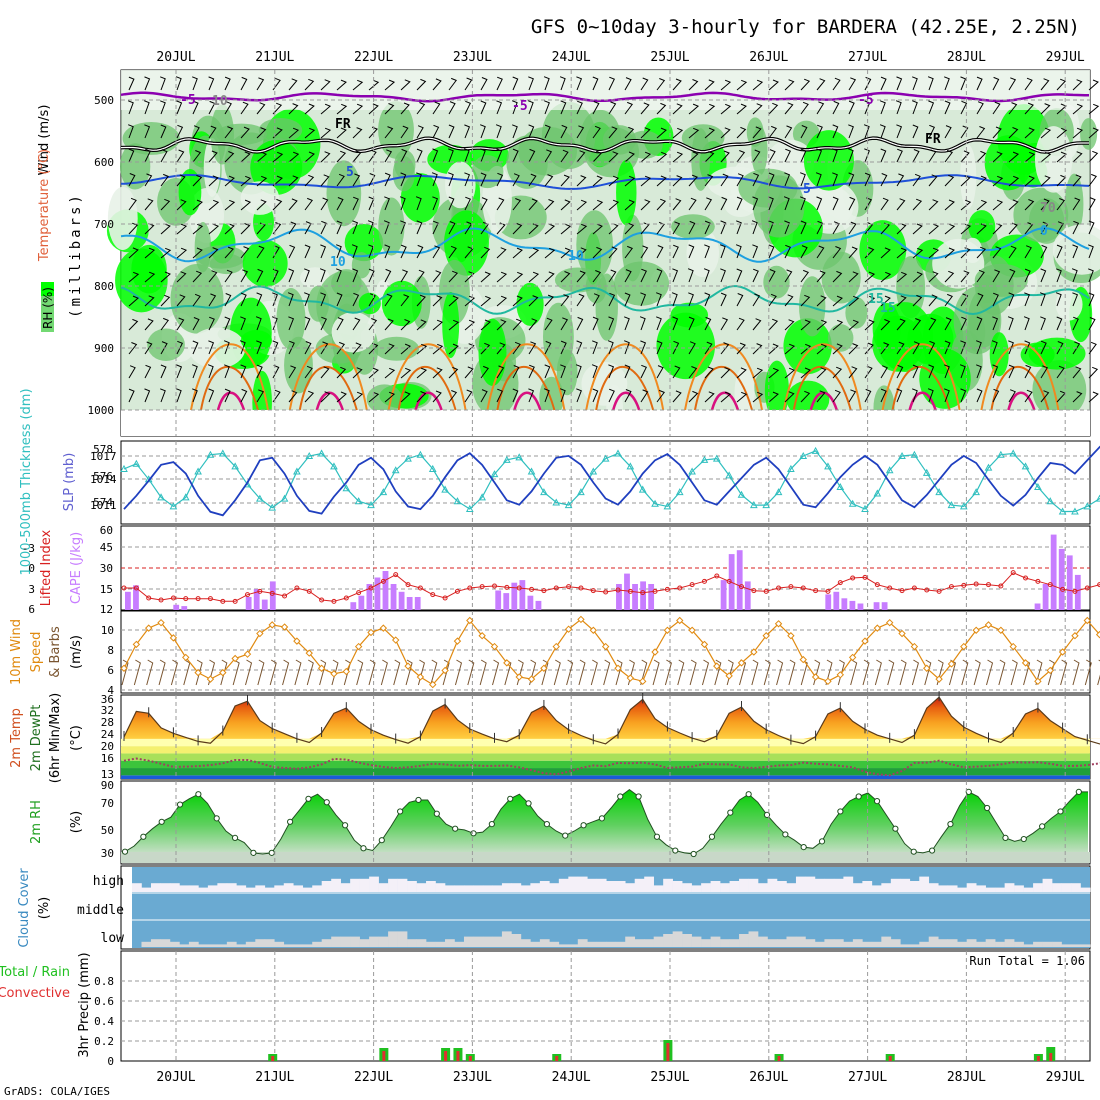 This screenshot has height=1100, width=1100. I want to click on date-label-bottom: 22JUL, so click(373, 1077).